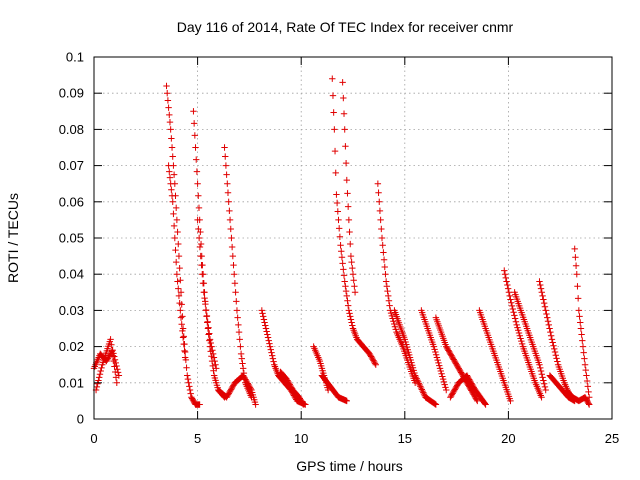 The height and width of the screenshot is (480, 640). Describe the element at coordinates (354, 438) in the screenshot. I see `x-tick-labels: 0 5 10 15 20 25` at that location.